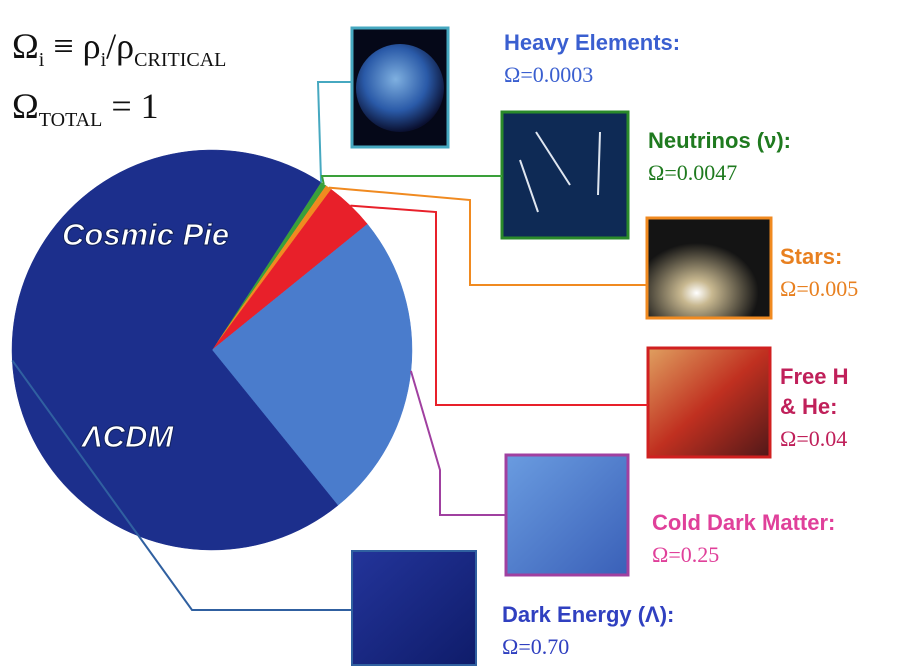  I want to click on neutrino-image, so click(565, 175).